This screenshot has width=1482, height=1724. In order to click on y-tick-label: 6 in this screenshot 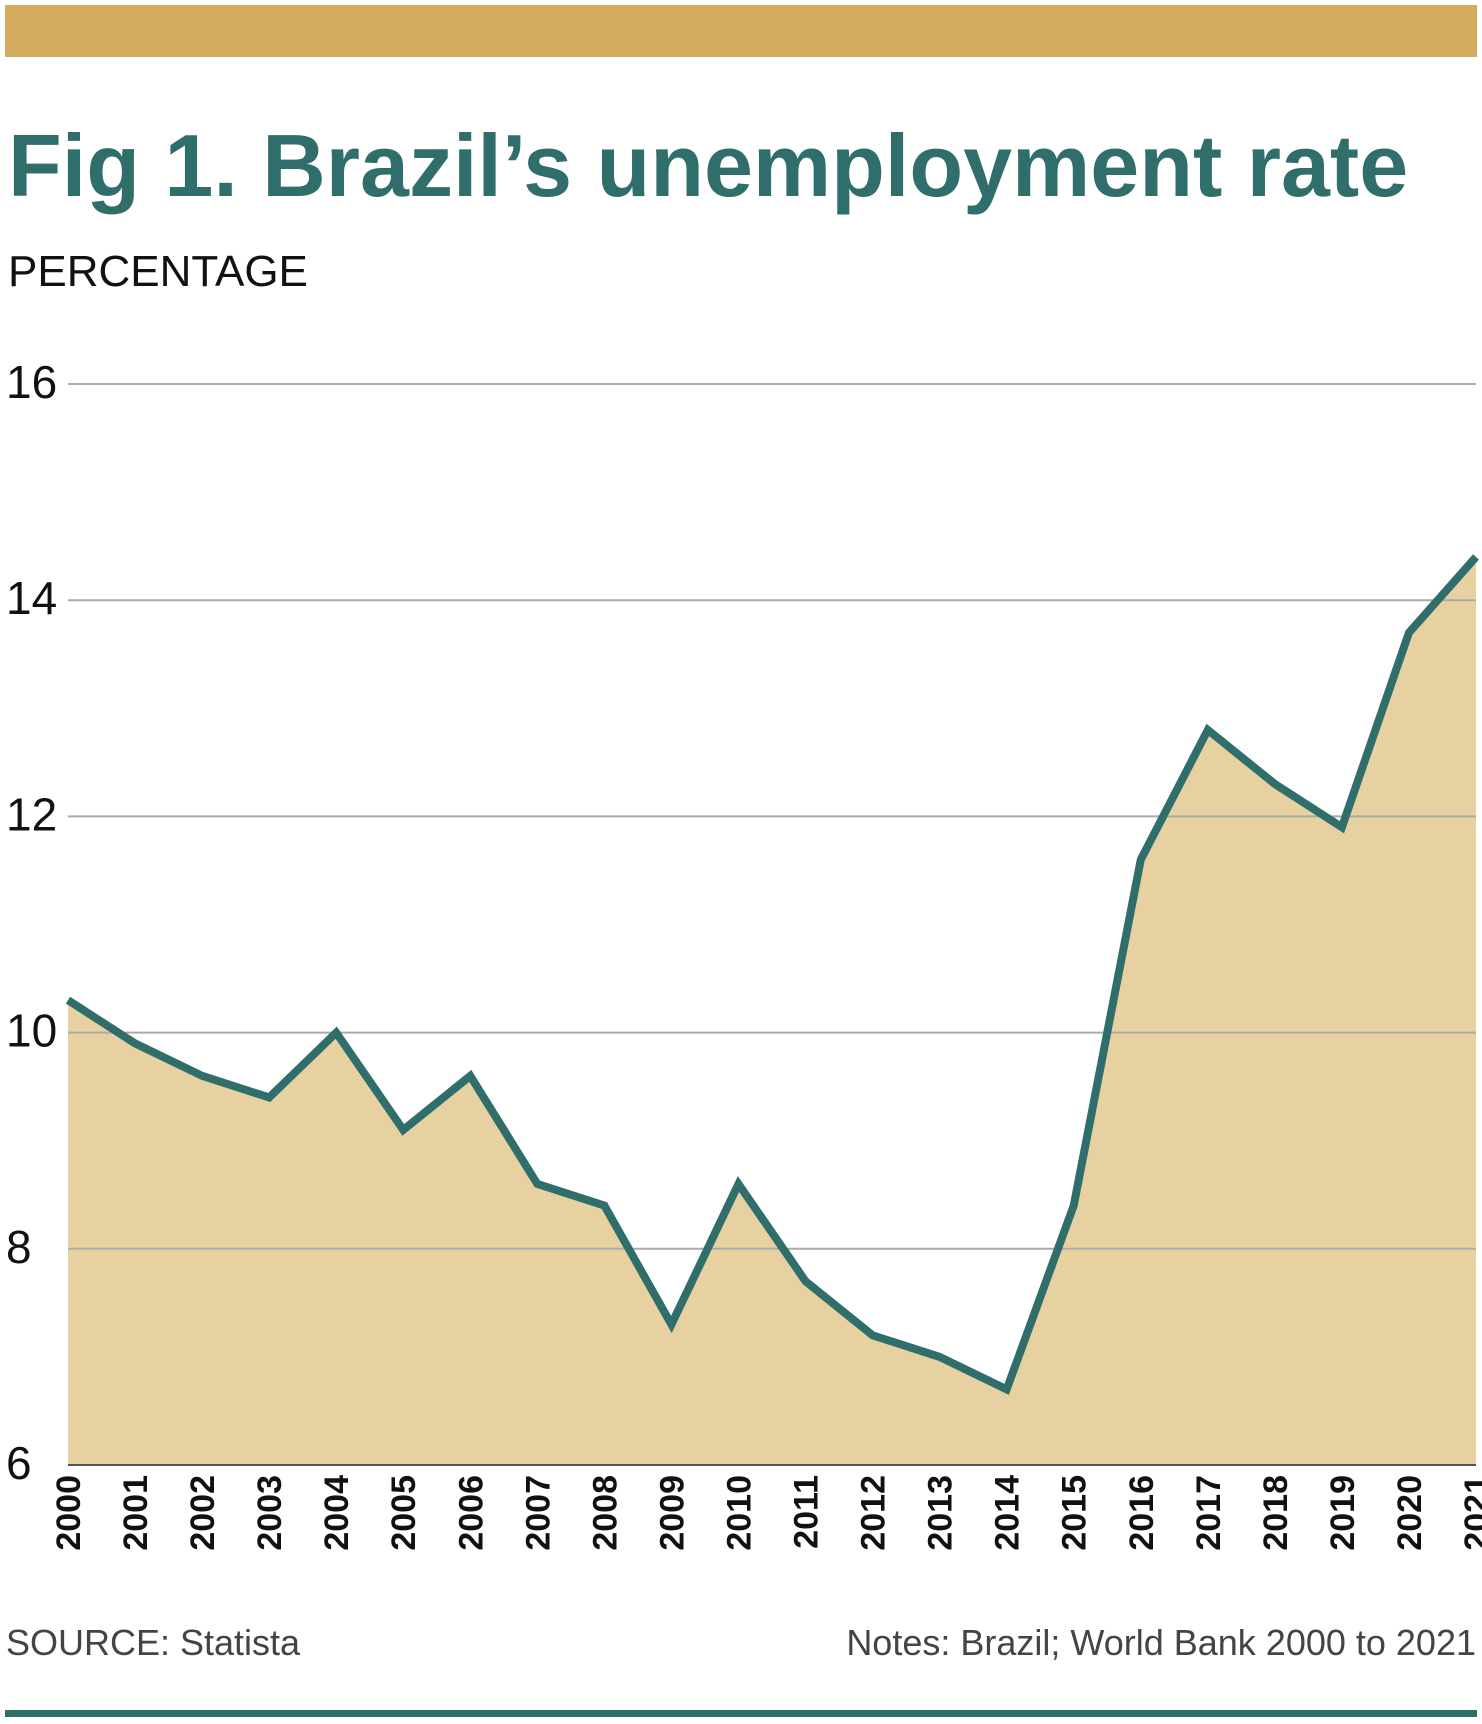, I will do `click(19, 1463)`.